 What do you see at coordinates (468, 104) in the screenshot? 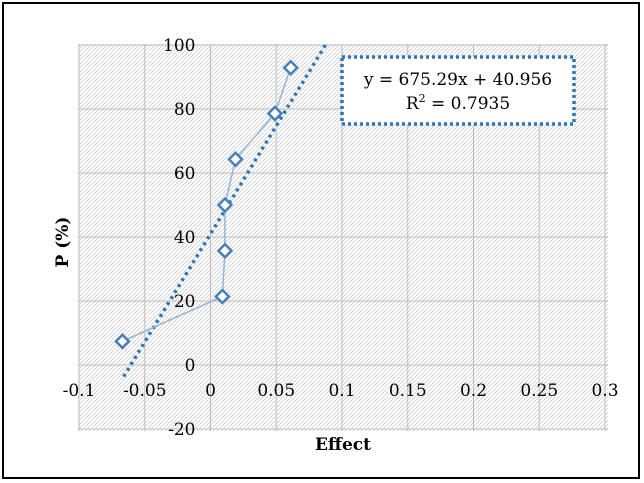
I see `r2-value: = 0.7935` at bounding box center [468, 104].